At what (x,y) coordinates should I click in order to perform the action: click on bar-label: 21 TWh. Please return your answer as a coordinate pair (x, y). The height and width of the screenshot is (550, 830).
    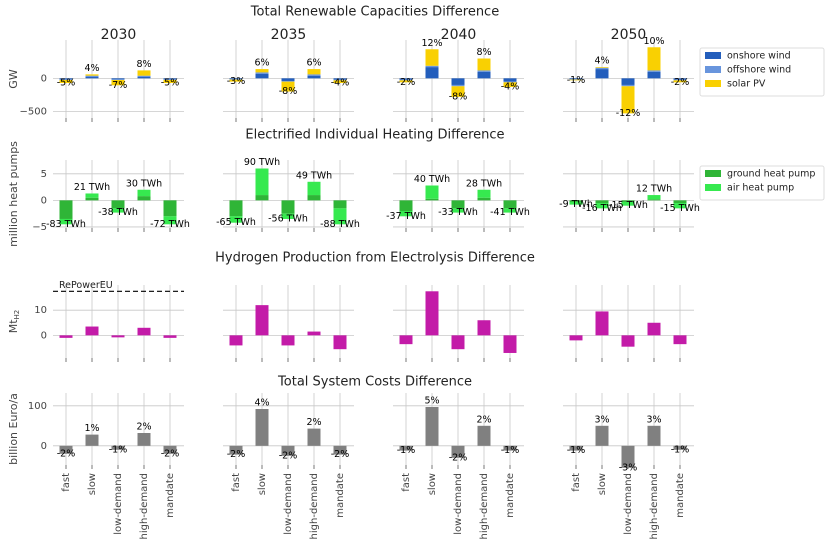
    Looking at the image, I should click on (92, 187).